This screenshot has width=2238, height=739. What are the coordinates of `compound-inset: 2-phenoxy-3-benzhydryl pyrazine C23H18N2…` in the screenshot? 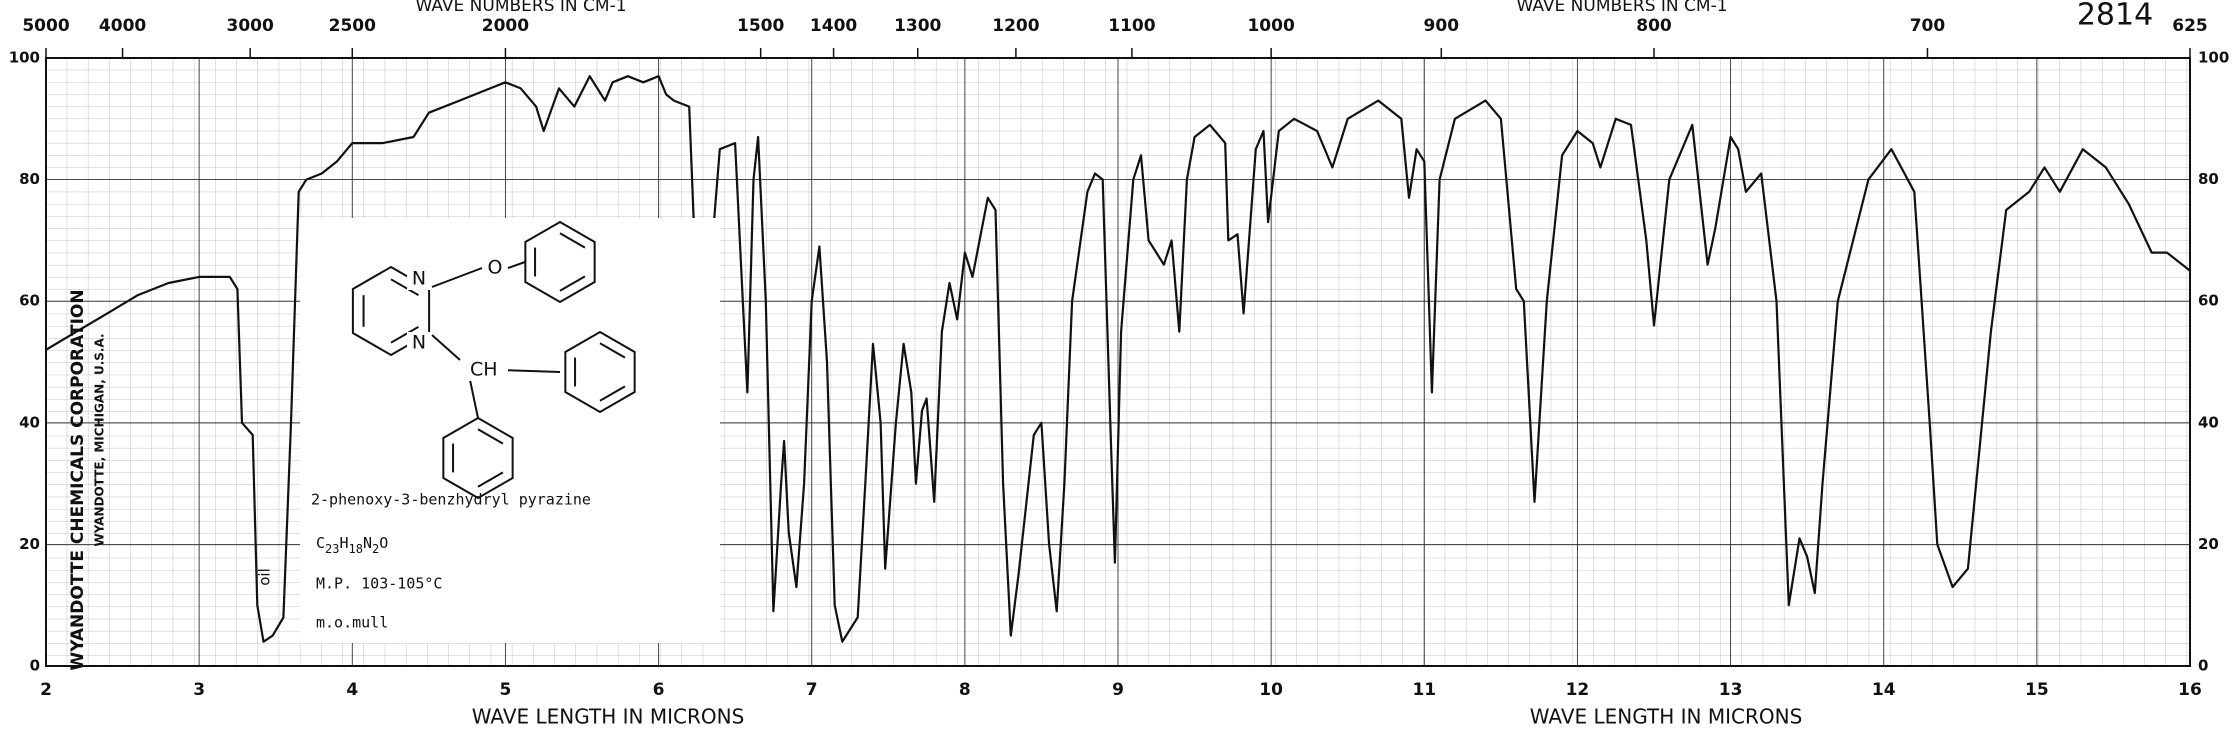 It's located at (510, 430).